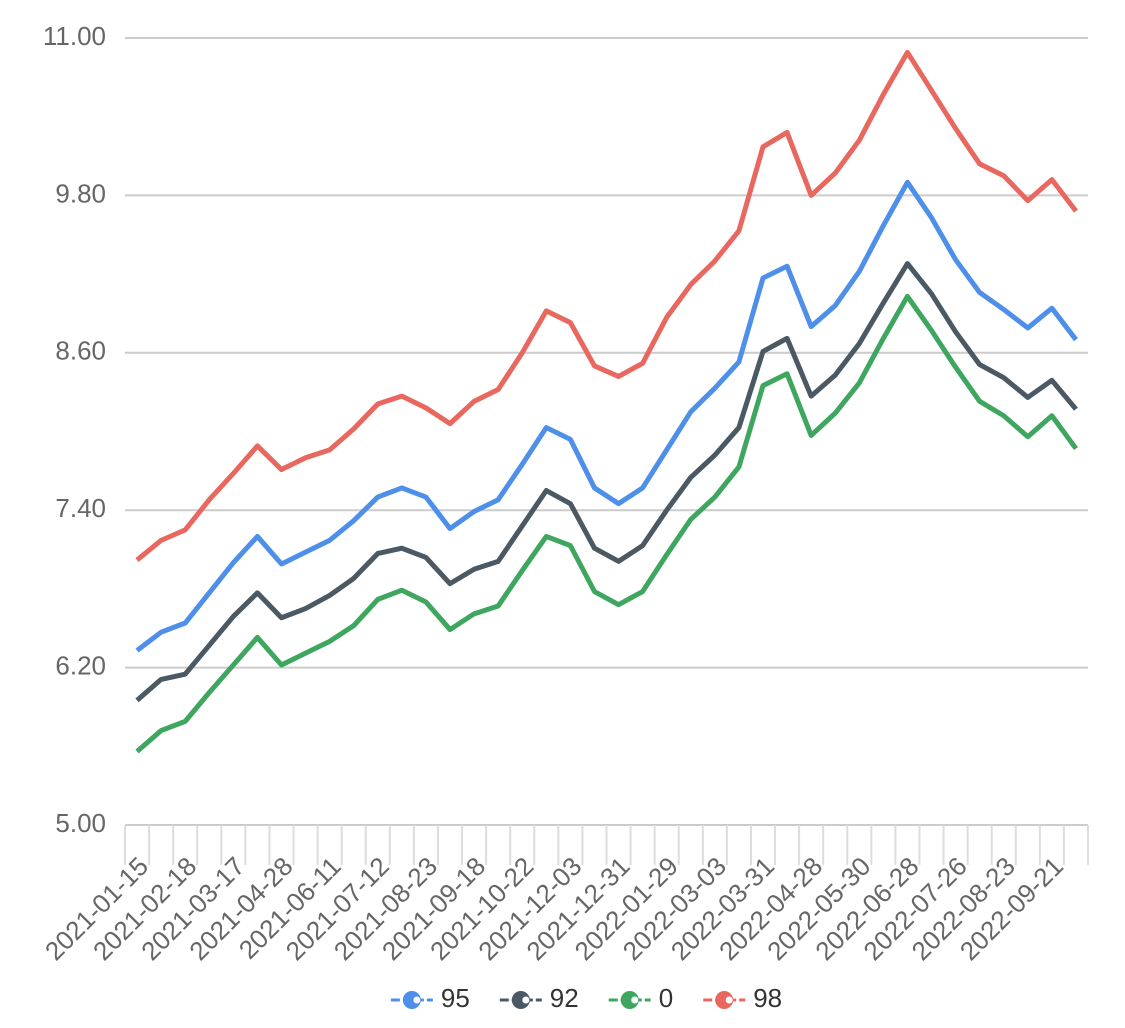 The height and width of the screenshot is (1028, 1125). What do you see at coordinates (539, 998) in the screenshot?
I see `legend-item: 92` at bounding box center [539, 998].